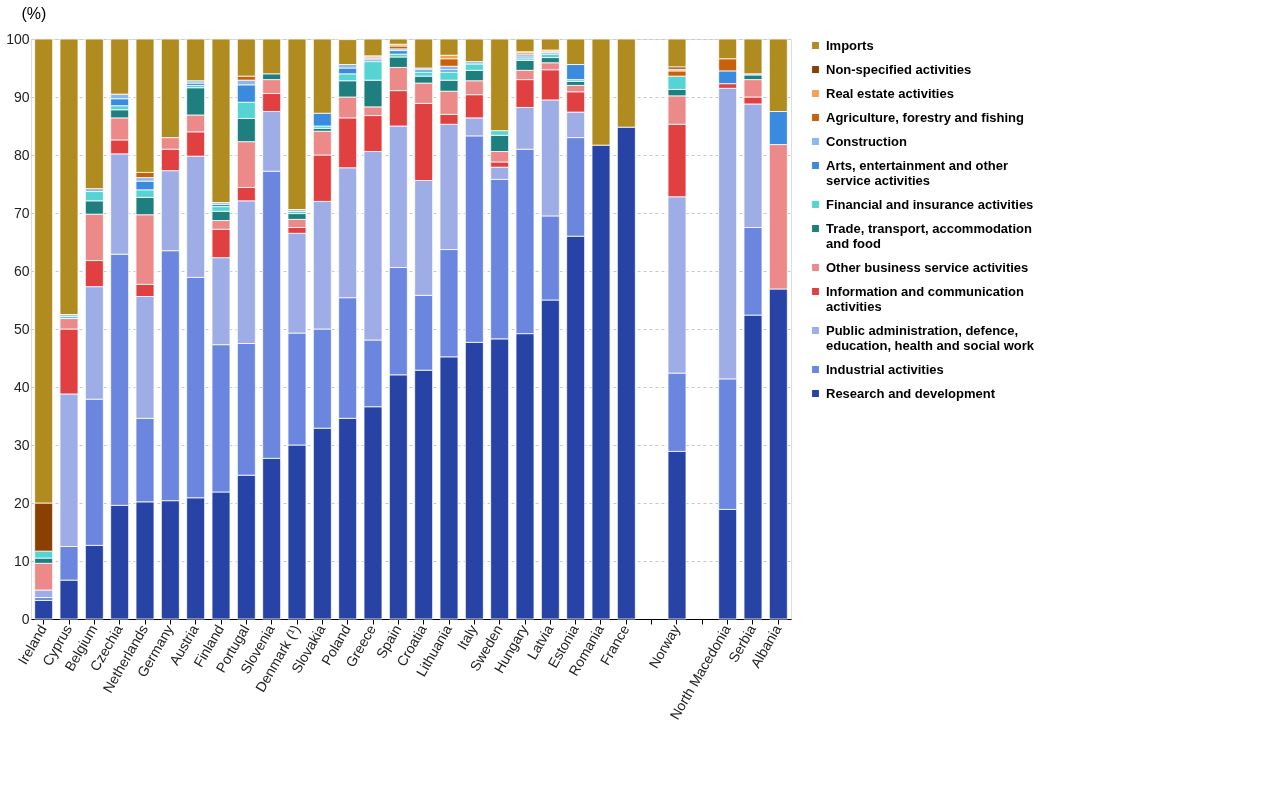 The width and height of the screenshot is (1279, 798). I want to click on legend-label: Agriculture, forestry and fishing, so click(925, 117).